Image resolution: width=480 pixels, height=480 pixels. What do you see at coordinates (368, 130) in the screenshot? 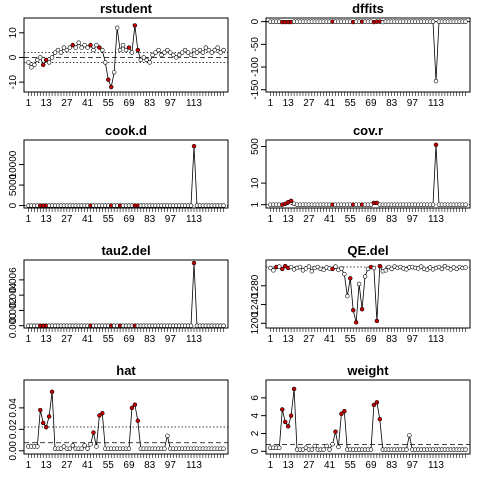
I see `chart-title: cov.r` at bounding box center [368, 130].